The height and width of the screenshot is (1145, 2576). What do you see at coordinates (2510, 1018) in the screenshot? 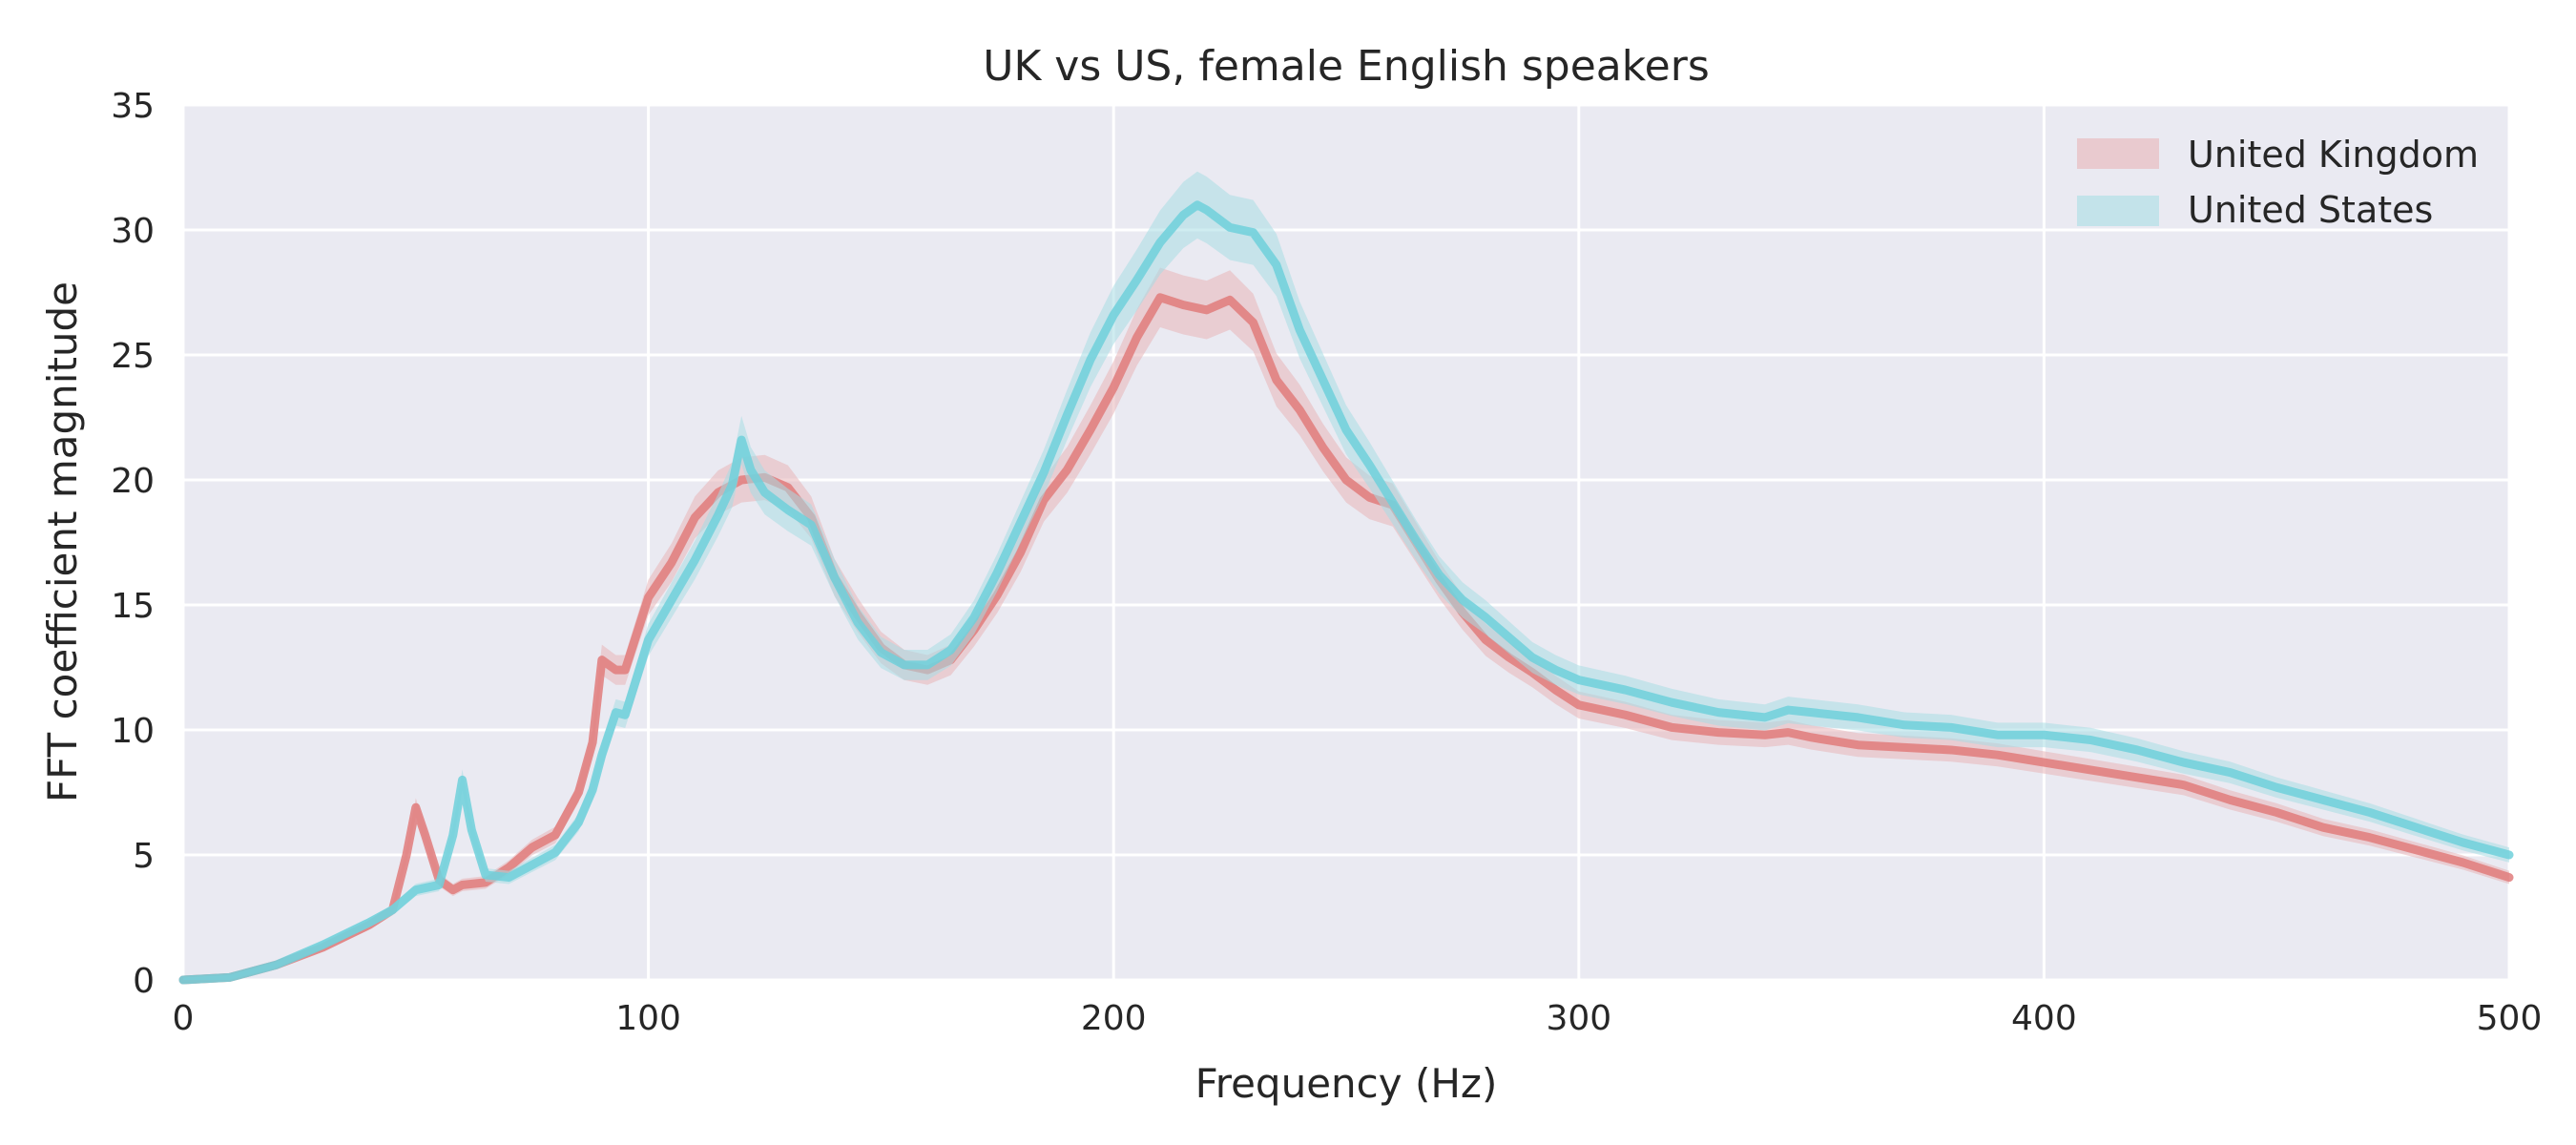
I see `x-tick-label: 500` at bounding box center [2510, 1018].